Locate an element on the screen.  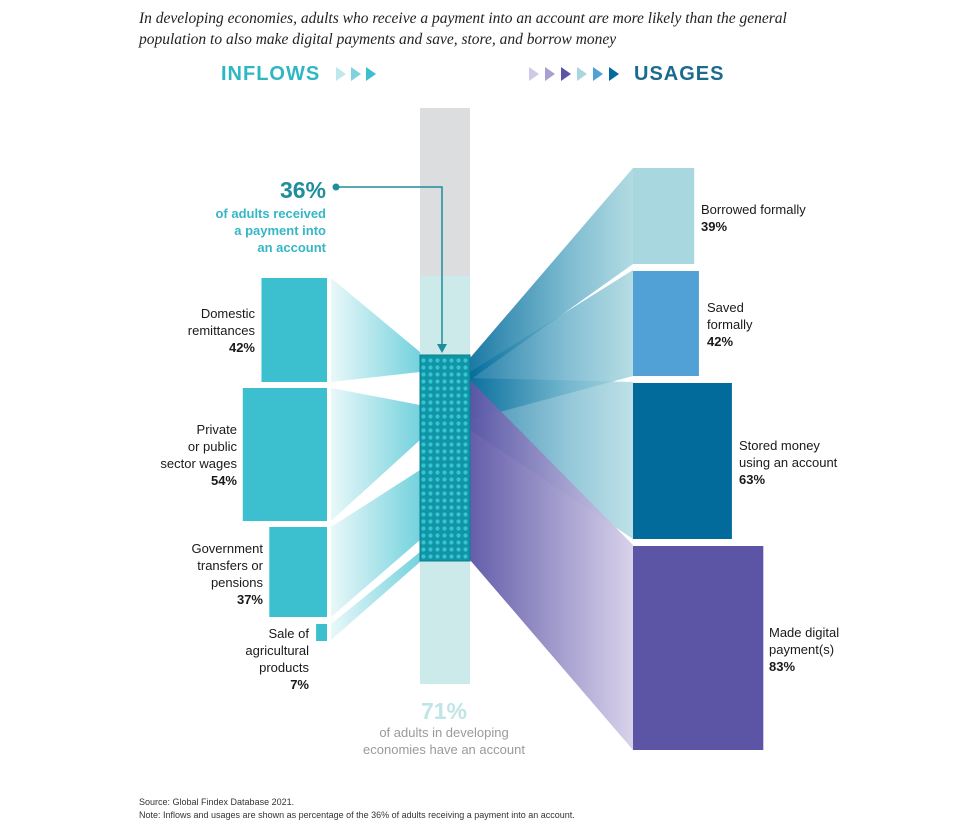
usage-percent: 42% is located at coordinates (720, 341).